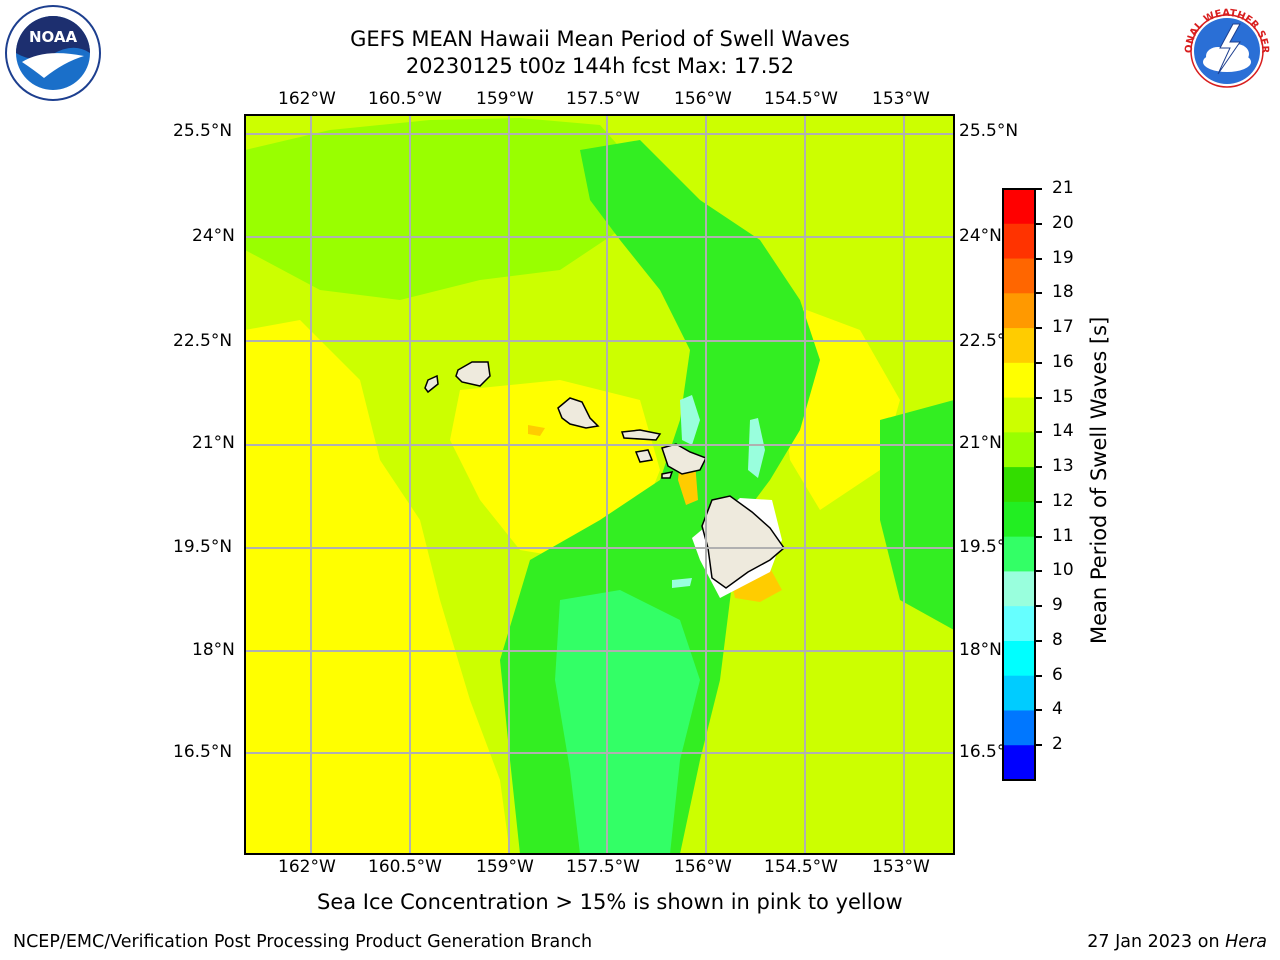 This screenshot has height=960, width=1280. What do you see at coordinates (901, 867) in the screenshot?
I see `lon-label-bottom-153: 153°W` at bounding box center [901, 867].